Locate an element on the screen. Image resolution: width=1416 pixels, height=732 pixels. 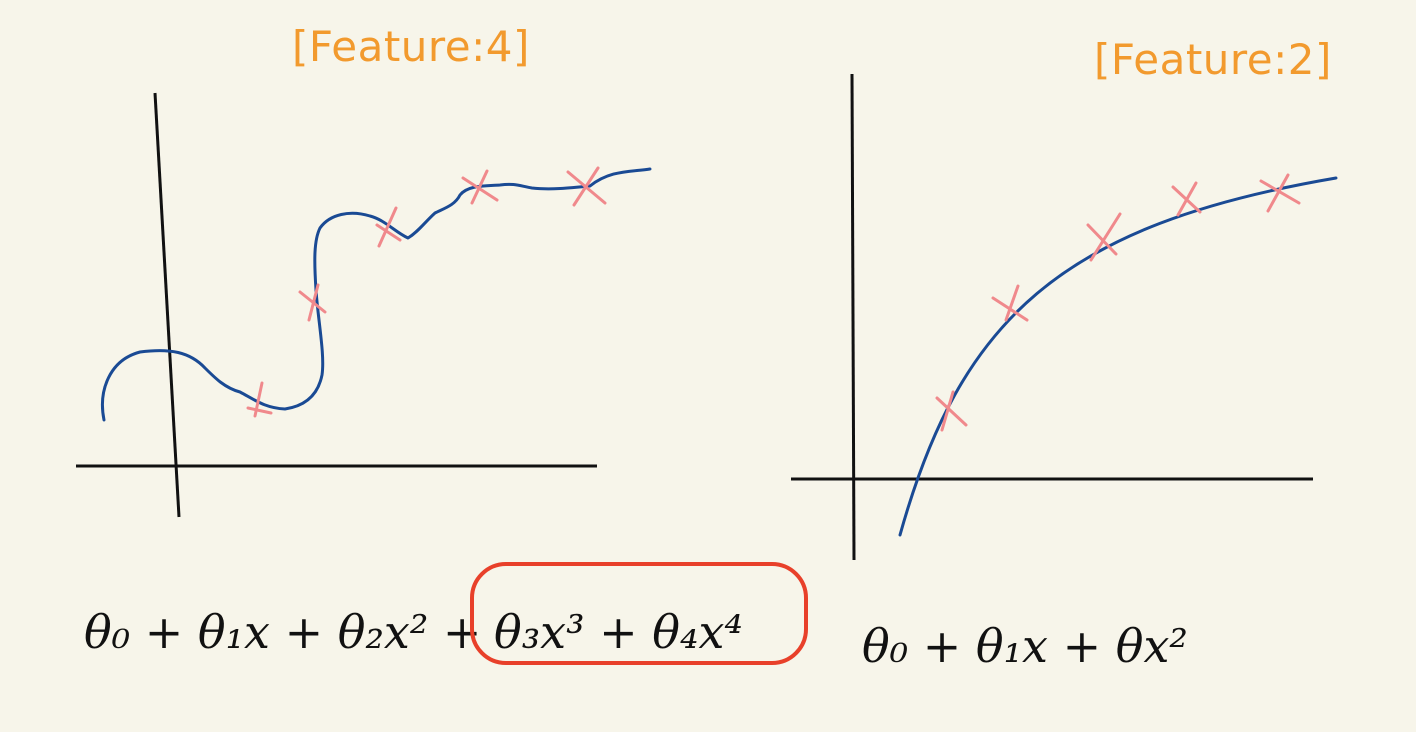
left-equation-prefix: θ₀ + θ₁x + θ₂x² + is located at coordinates (282, 632).